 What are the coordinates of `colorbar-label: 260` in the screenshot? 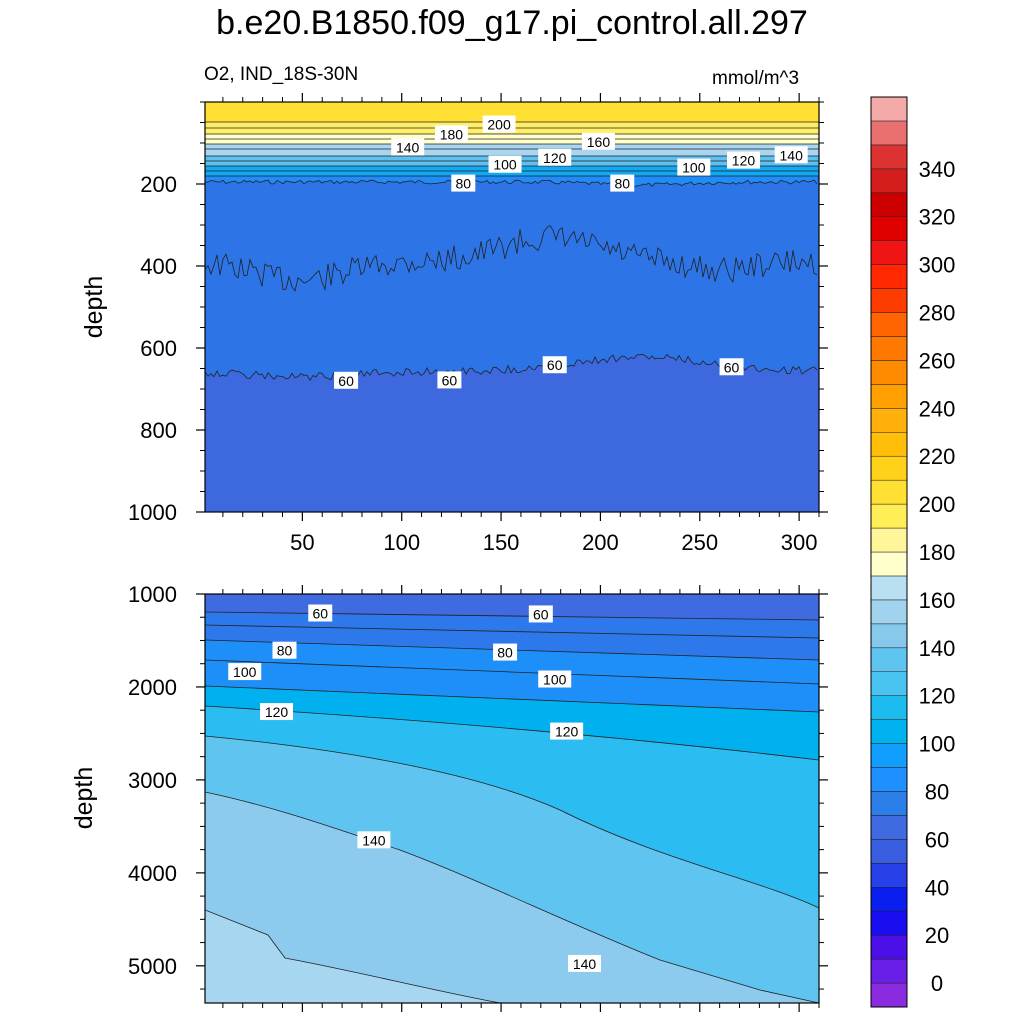 It's located at (937, 360).